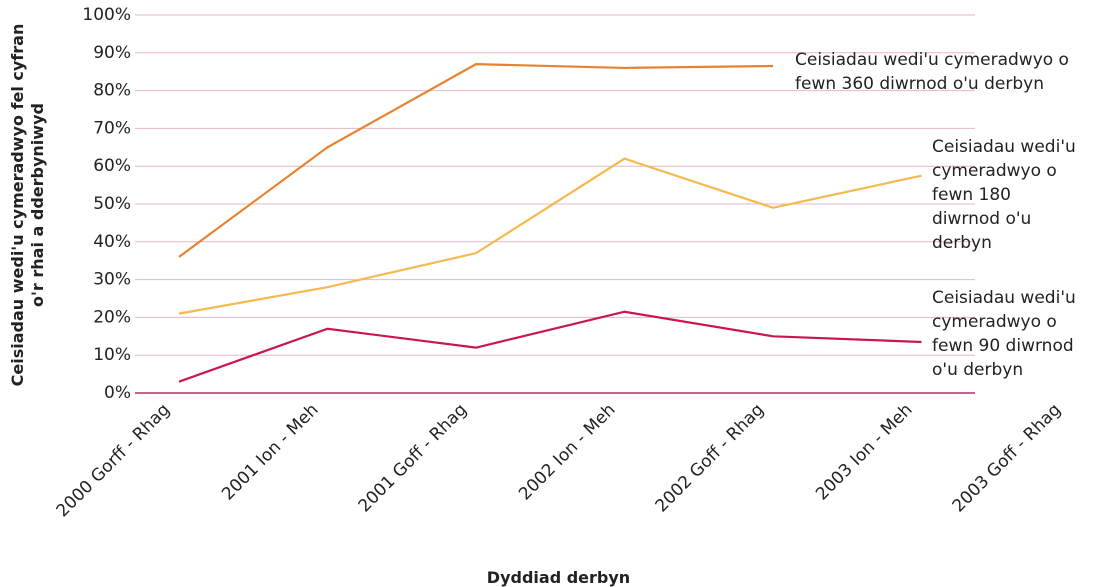 The height and width of the screenshot is (587, 1117). What do you see at coordinates (413, 458) in the screenshot?
I see `x-tick-label: 2001 Goff - Rhag` at bounding box center [413, 458].